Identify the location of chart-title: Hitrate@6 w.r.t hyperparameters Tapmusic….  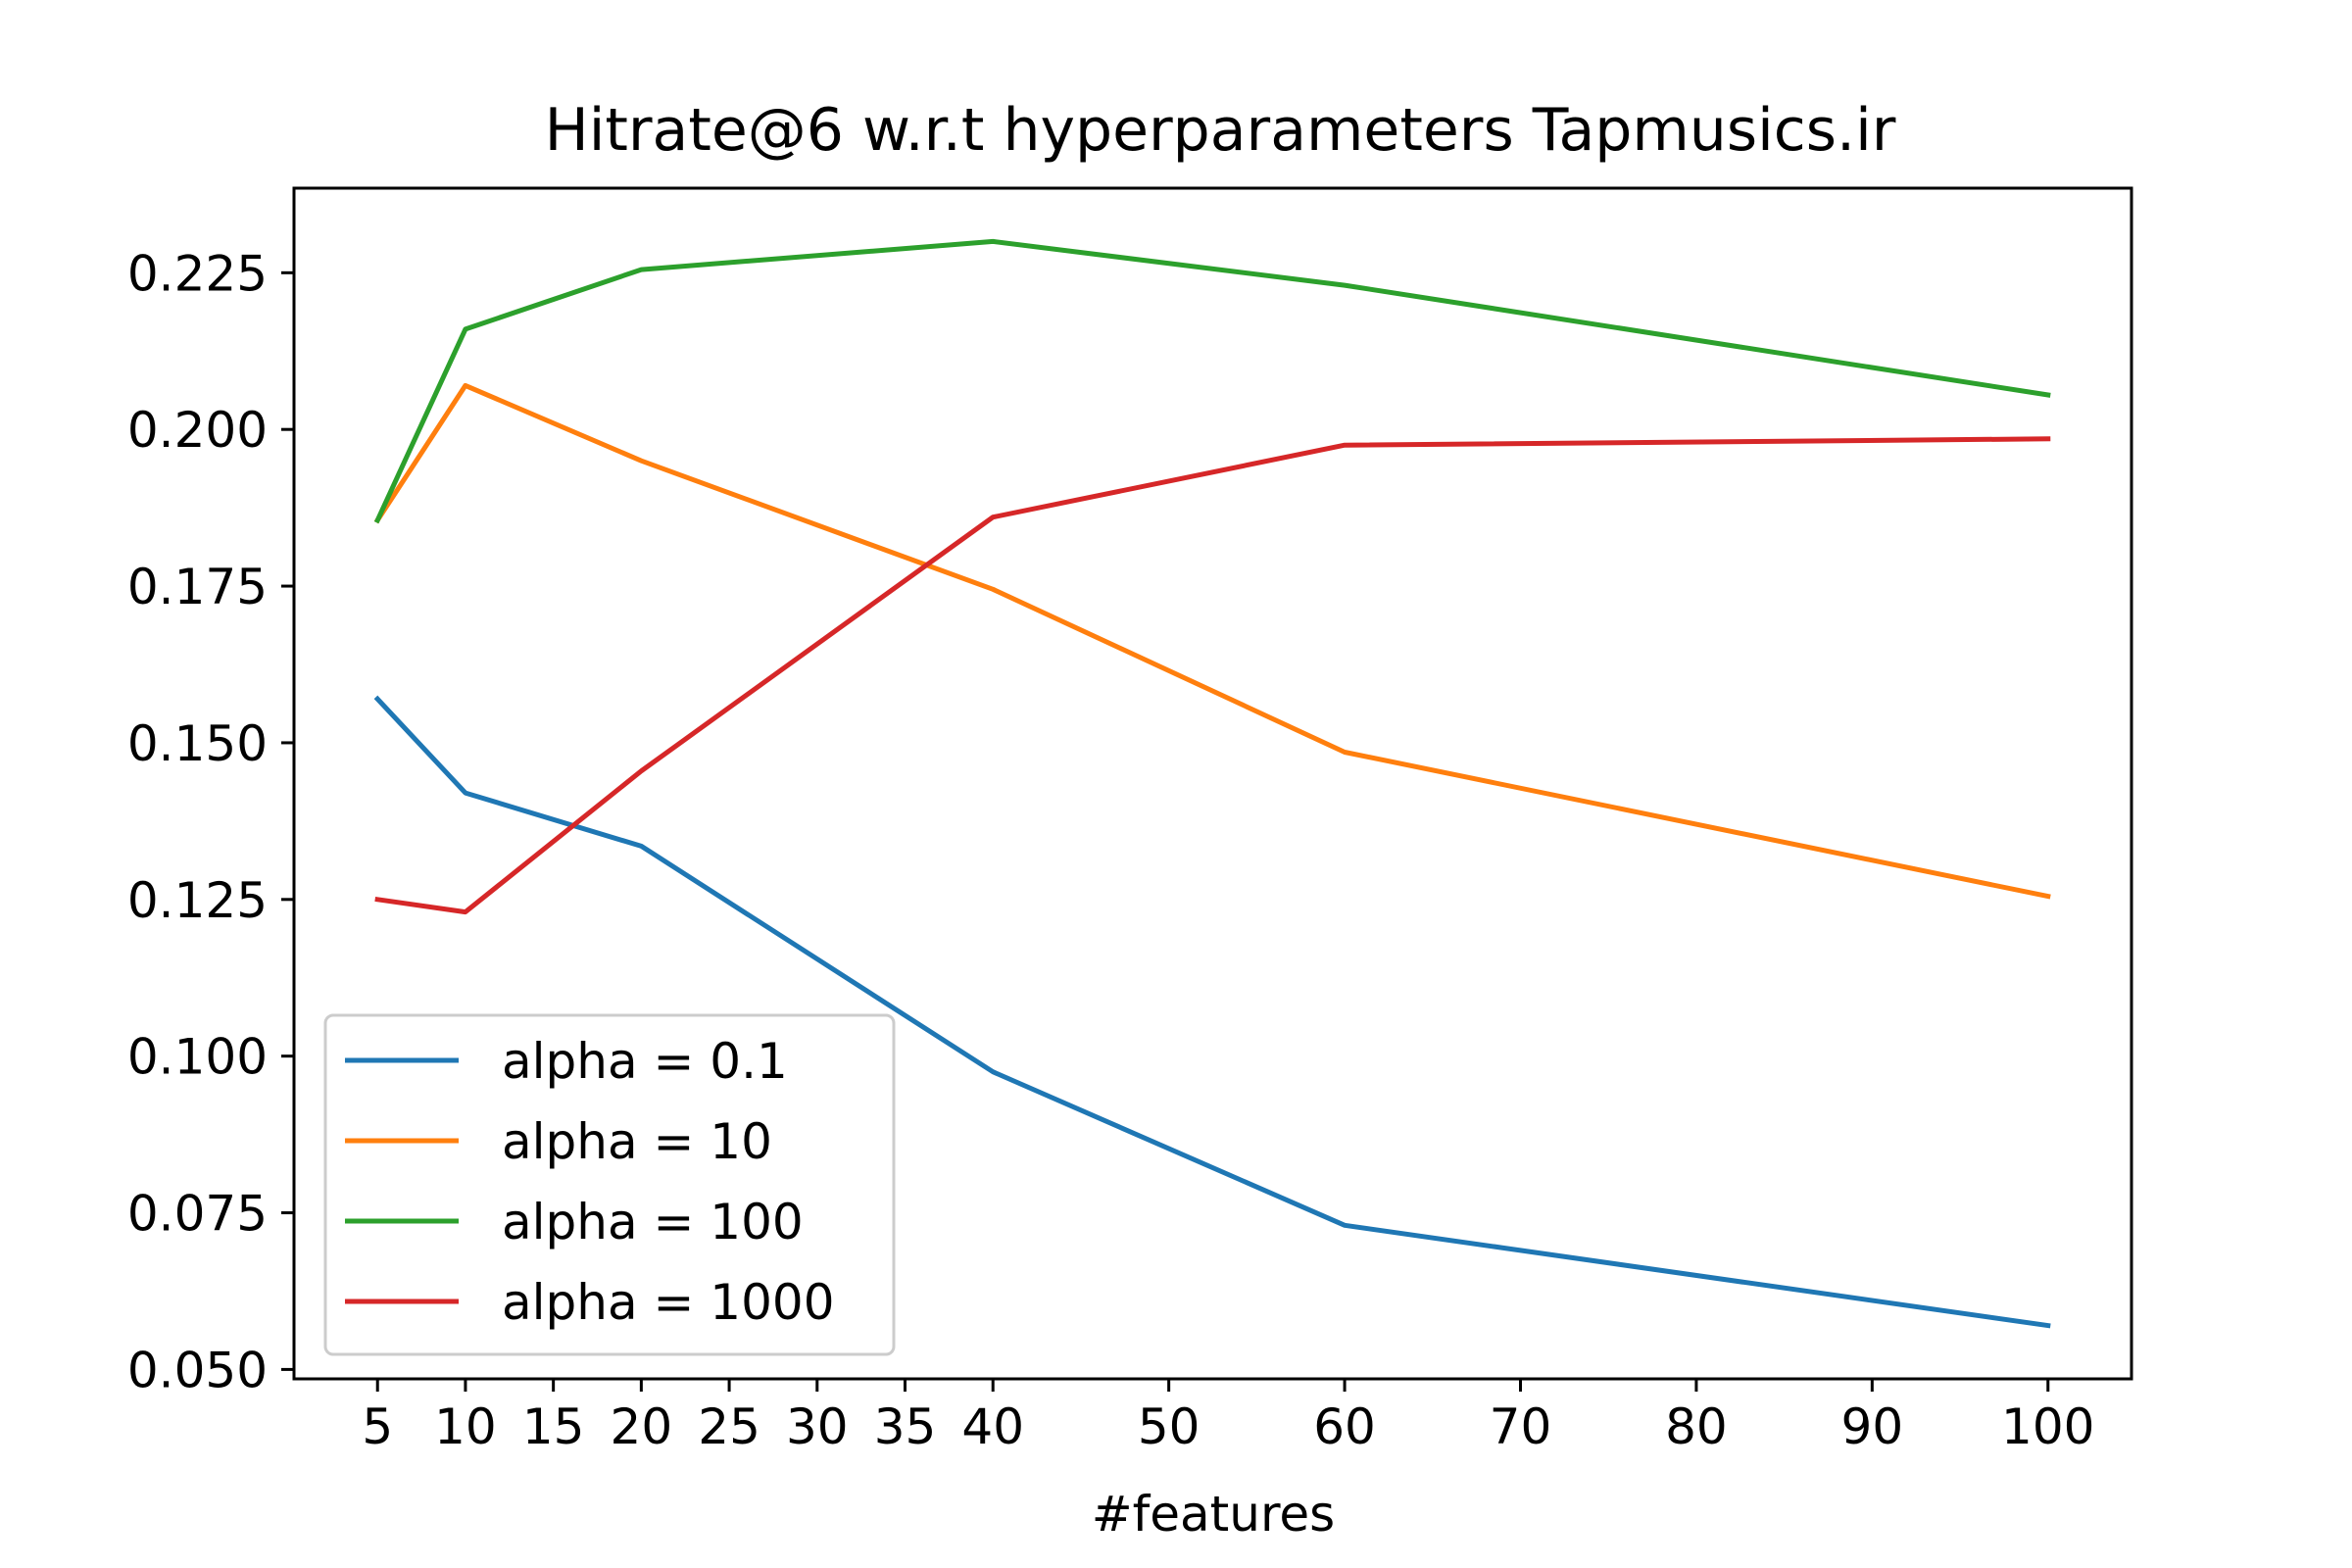
(1220, 130).